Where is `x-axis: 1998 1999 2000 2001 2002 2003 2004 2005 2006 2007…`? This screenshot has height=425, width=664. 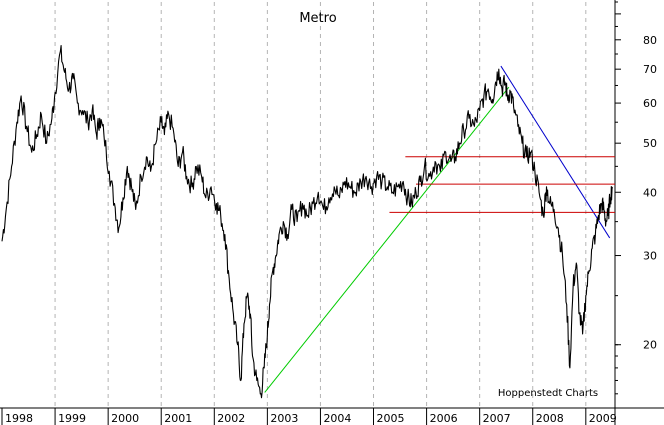
x-axis: 1998 1999 2000 2001 2002 2003 2004 2005 2006 2007… is located at coordinates (309, 416).